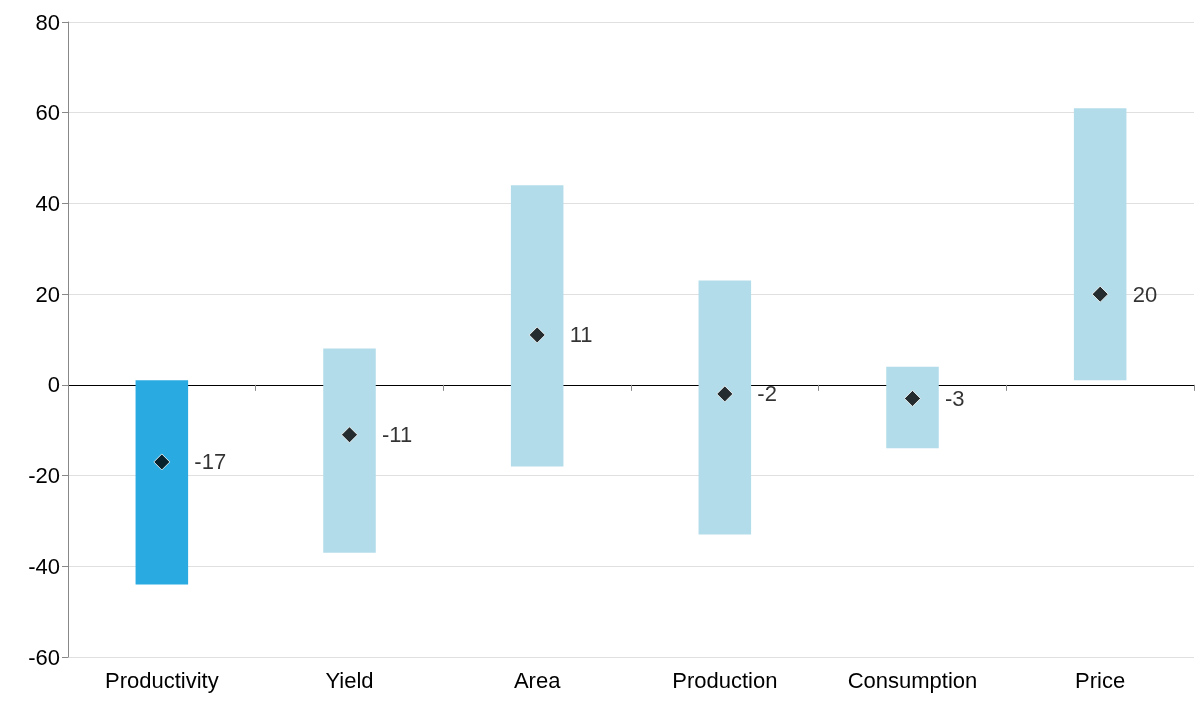 This screenshot has height=707, width=1200. What do you see at coordinates (53, 385) in the screenshot?
I see `y-tick-label: 0` at bounding box center [53, 385].